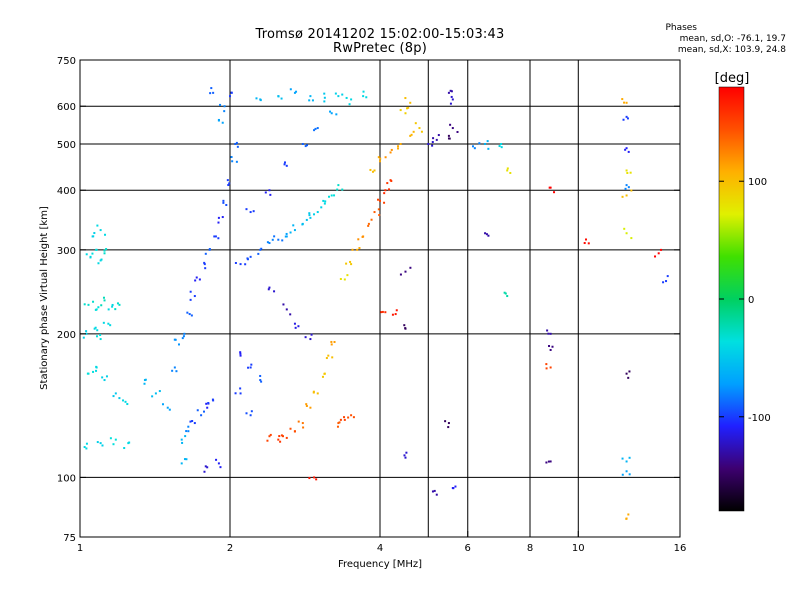 Image resolution: width=800 pixels, height=600 pixels. What do you see at coordinates (380, 48) in the screenshot?
I see `chart-title-line2: RwPretec (8p)` at bounding box center [380, 48].